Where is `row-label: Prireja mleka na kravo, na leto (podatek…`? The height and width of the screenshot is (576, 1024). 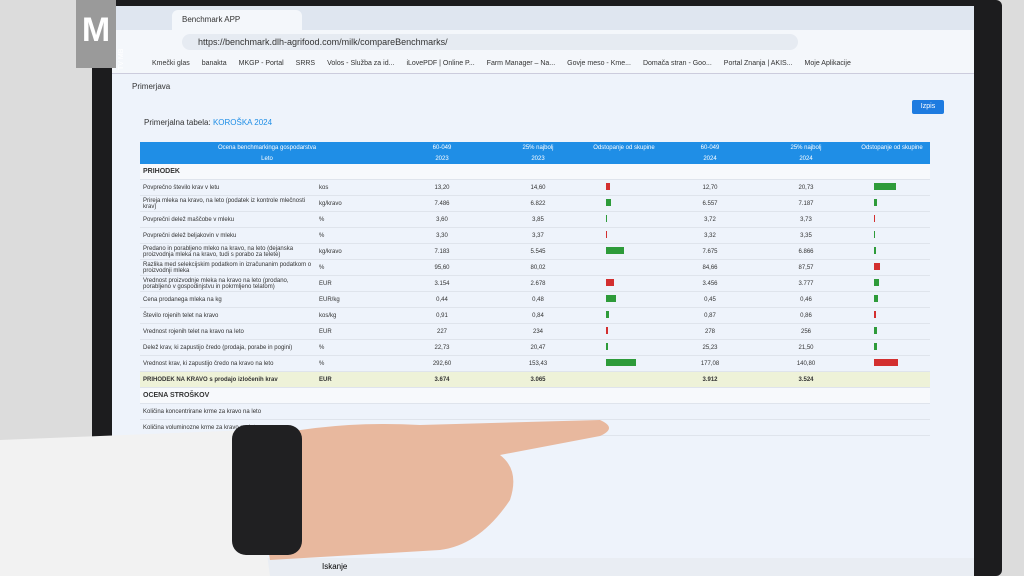
row-label: Prireja mleka na kravo, na leto (podatek… is located at coordinates (228, 203).